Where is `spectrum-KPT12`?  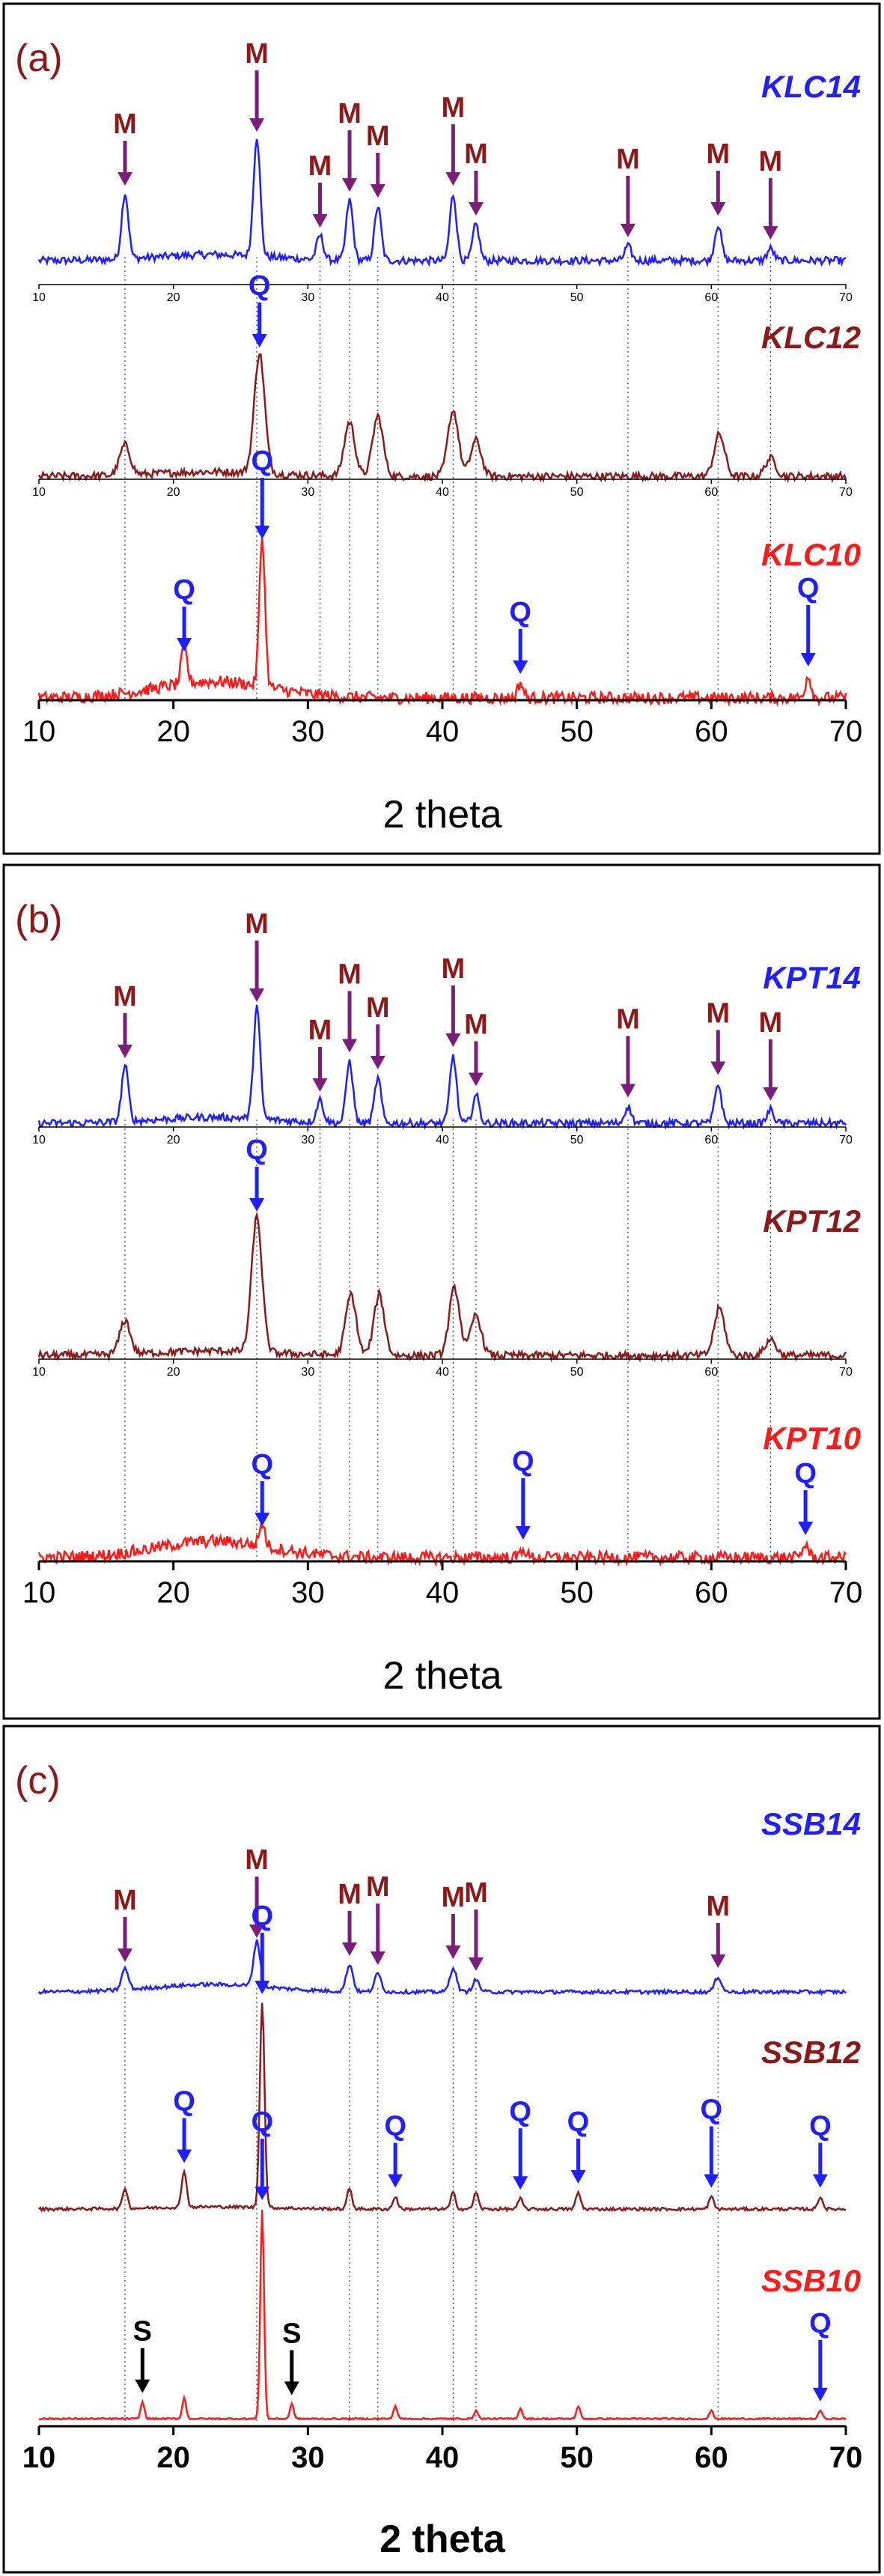 spectrum-KPT12 is located at coordinates (442, 1287).